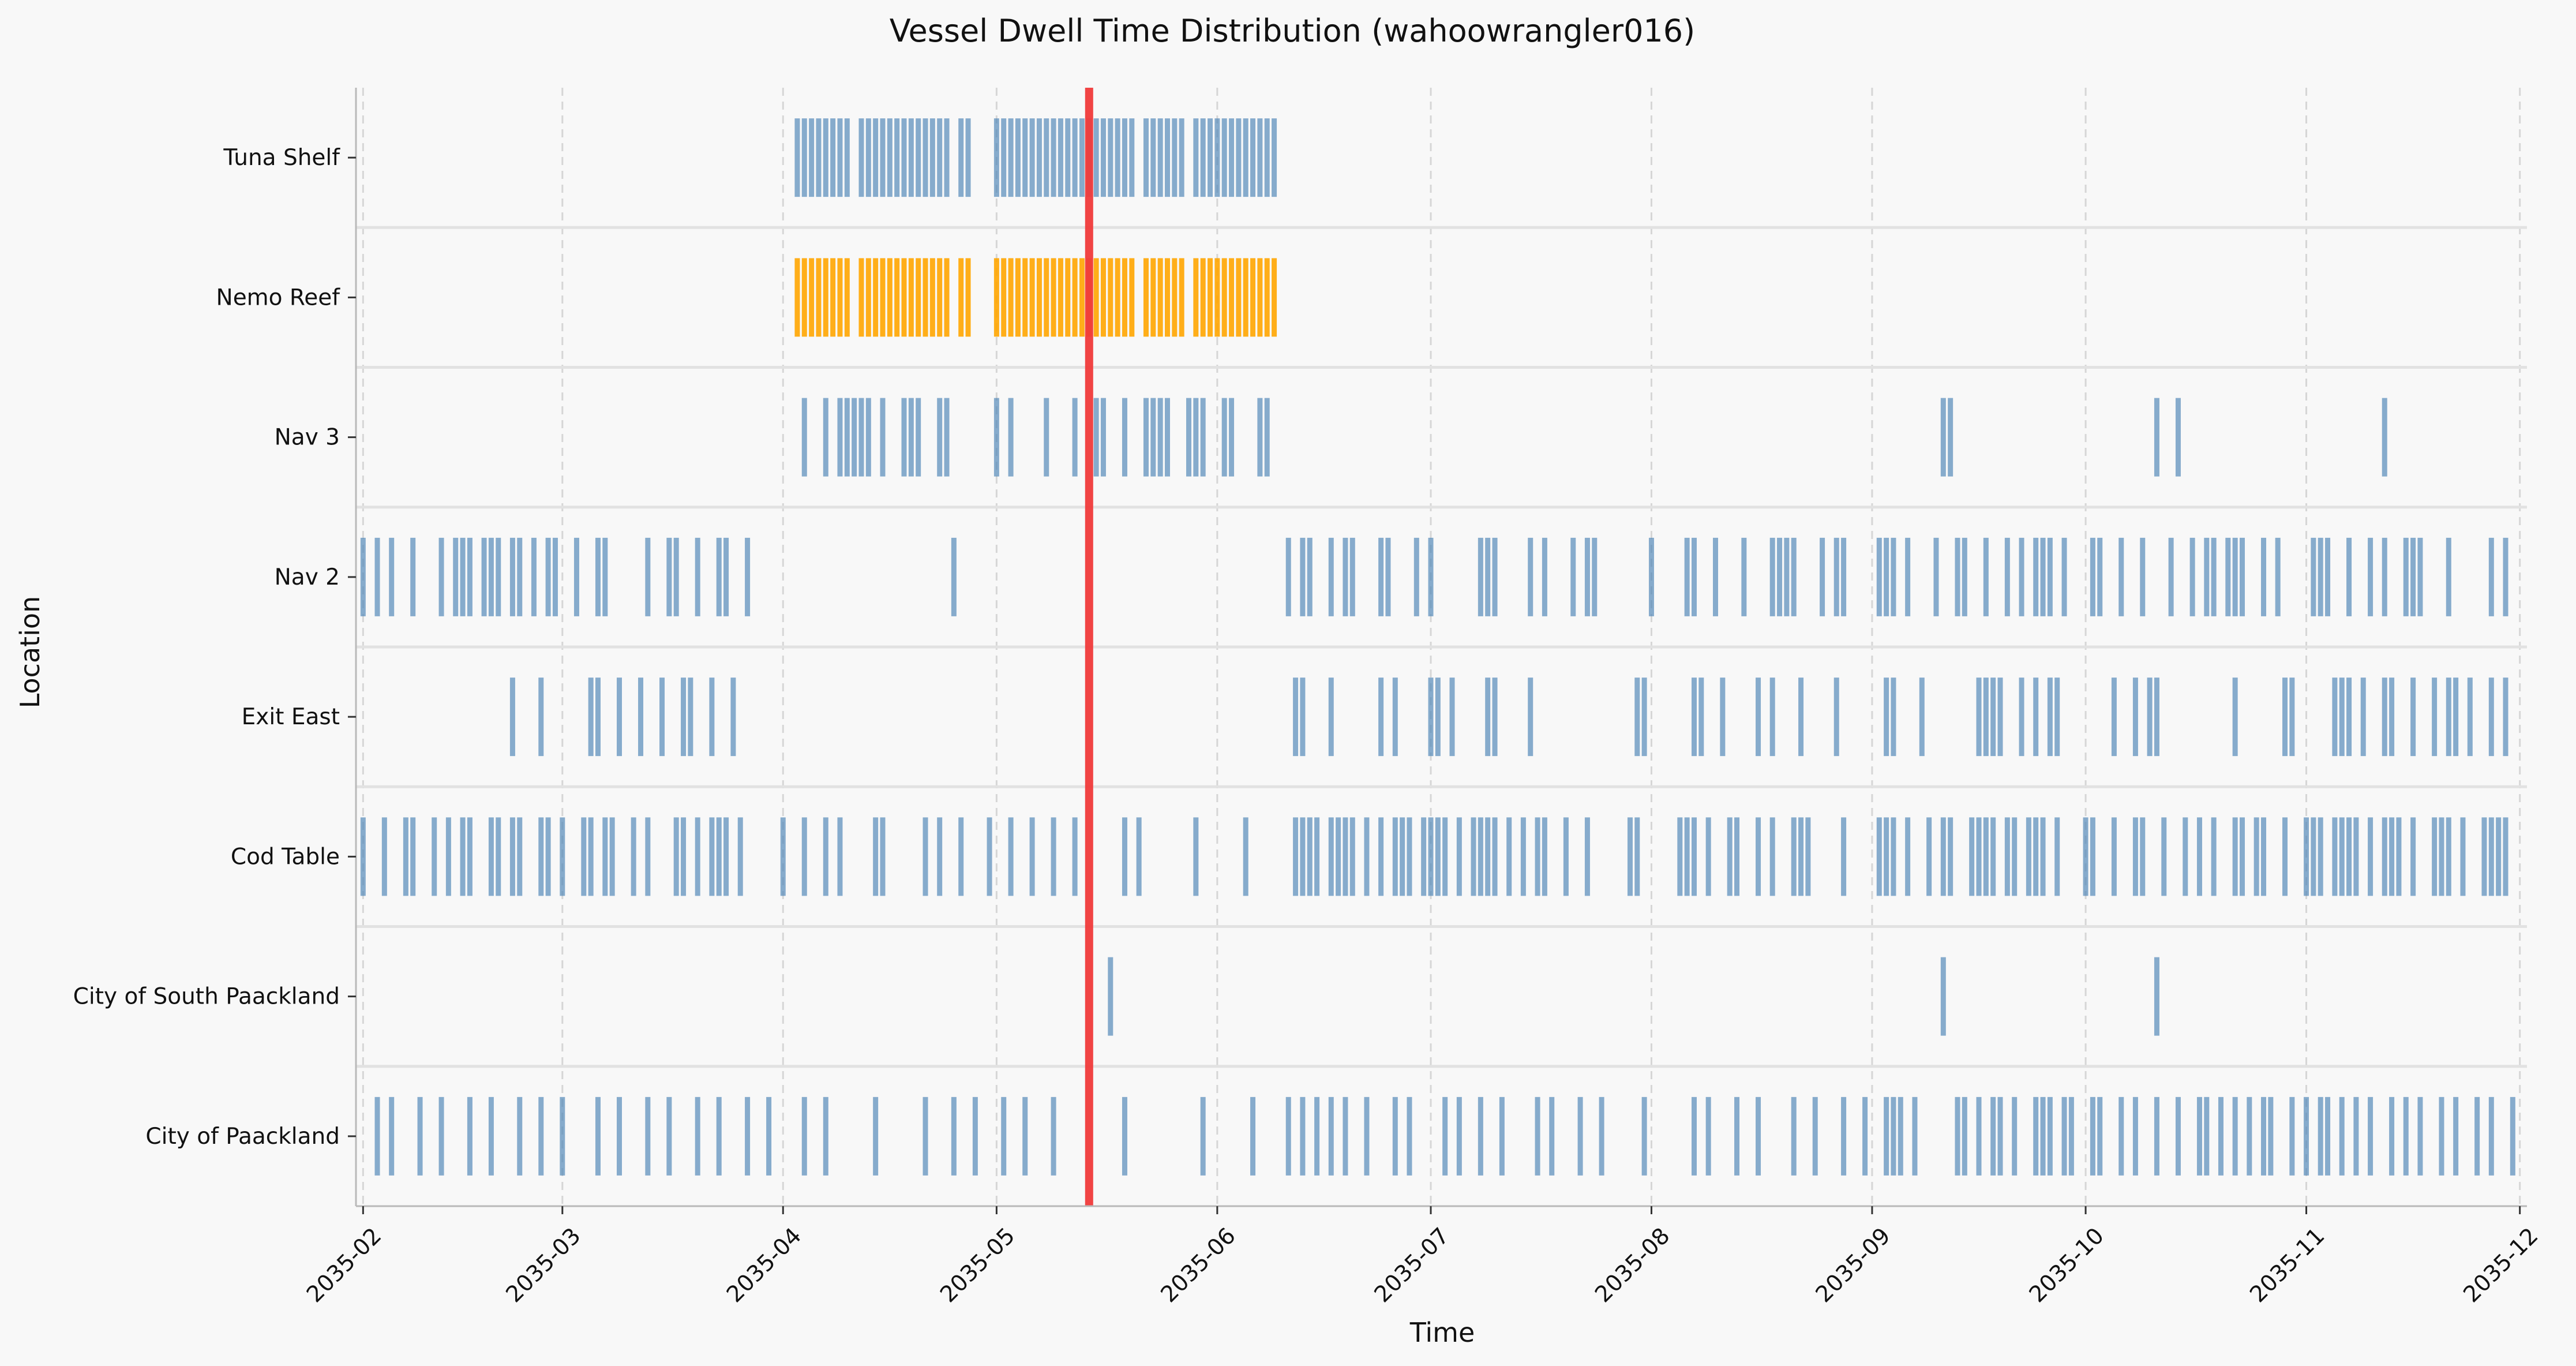 This screenshot has height=1366, width=2576. What do you see at coordinates (1198, 1265) in the screenshot?
I see `x-tick-label-4: 2035-06` at bounding box center [1198, 1265].